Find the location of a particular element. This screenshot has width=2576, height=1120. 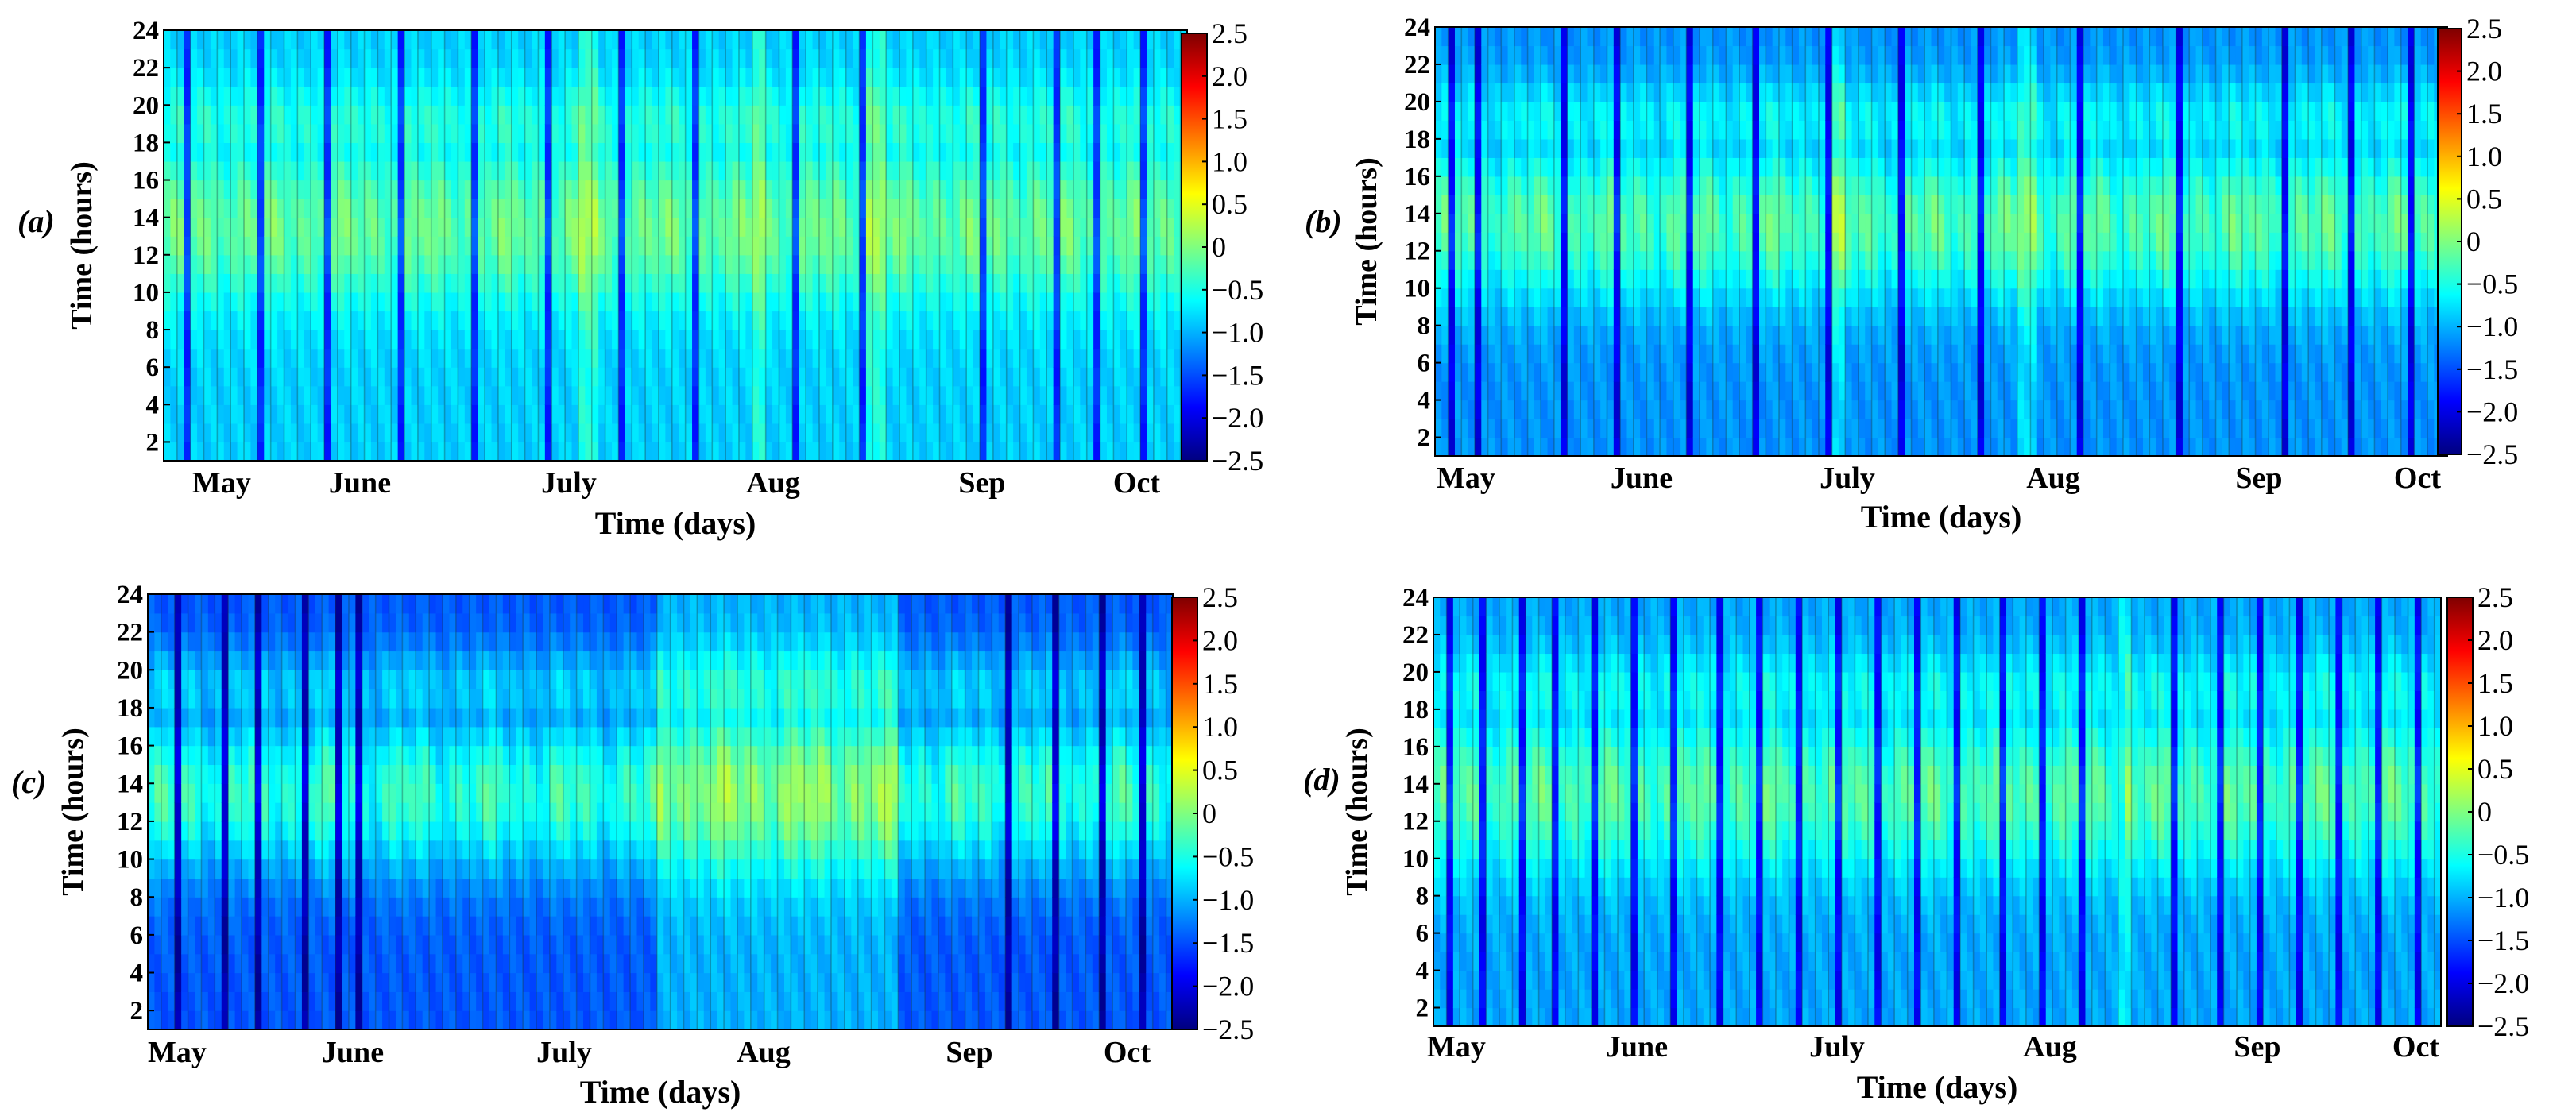

y-tick-label: 8 is located at coordinates (153, 330).